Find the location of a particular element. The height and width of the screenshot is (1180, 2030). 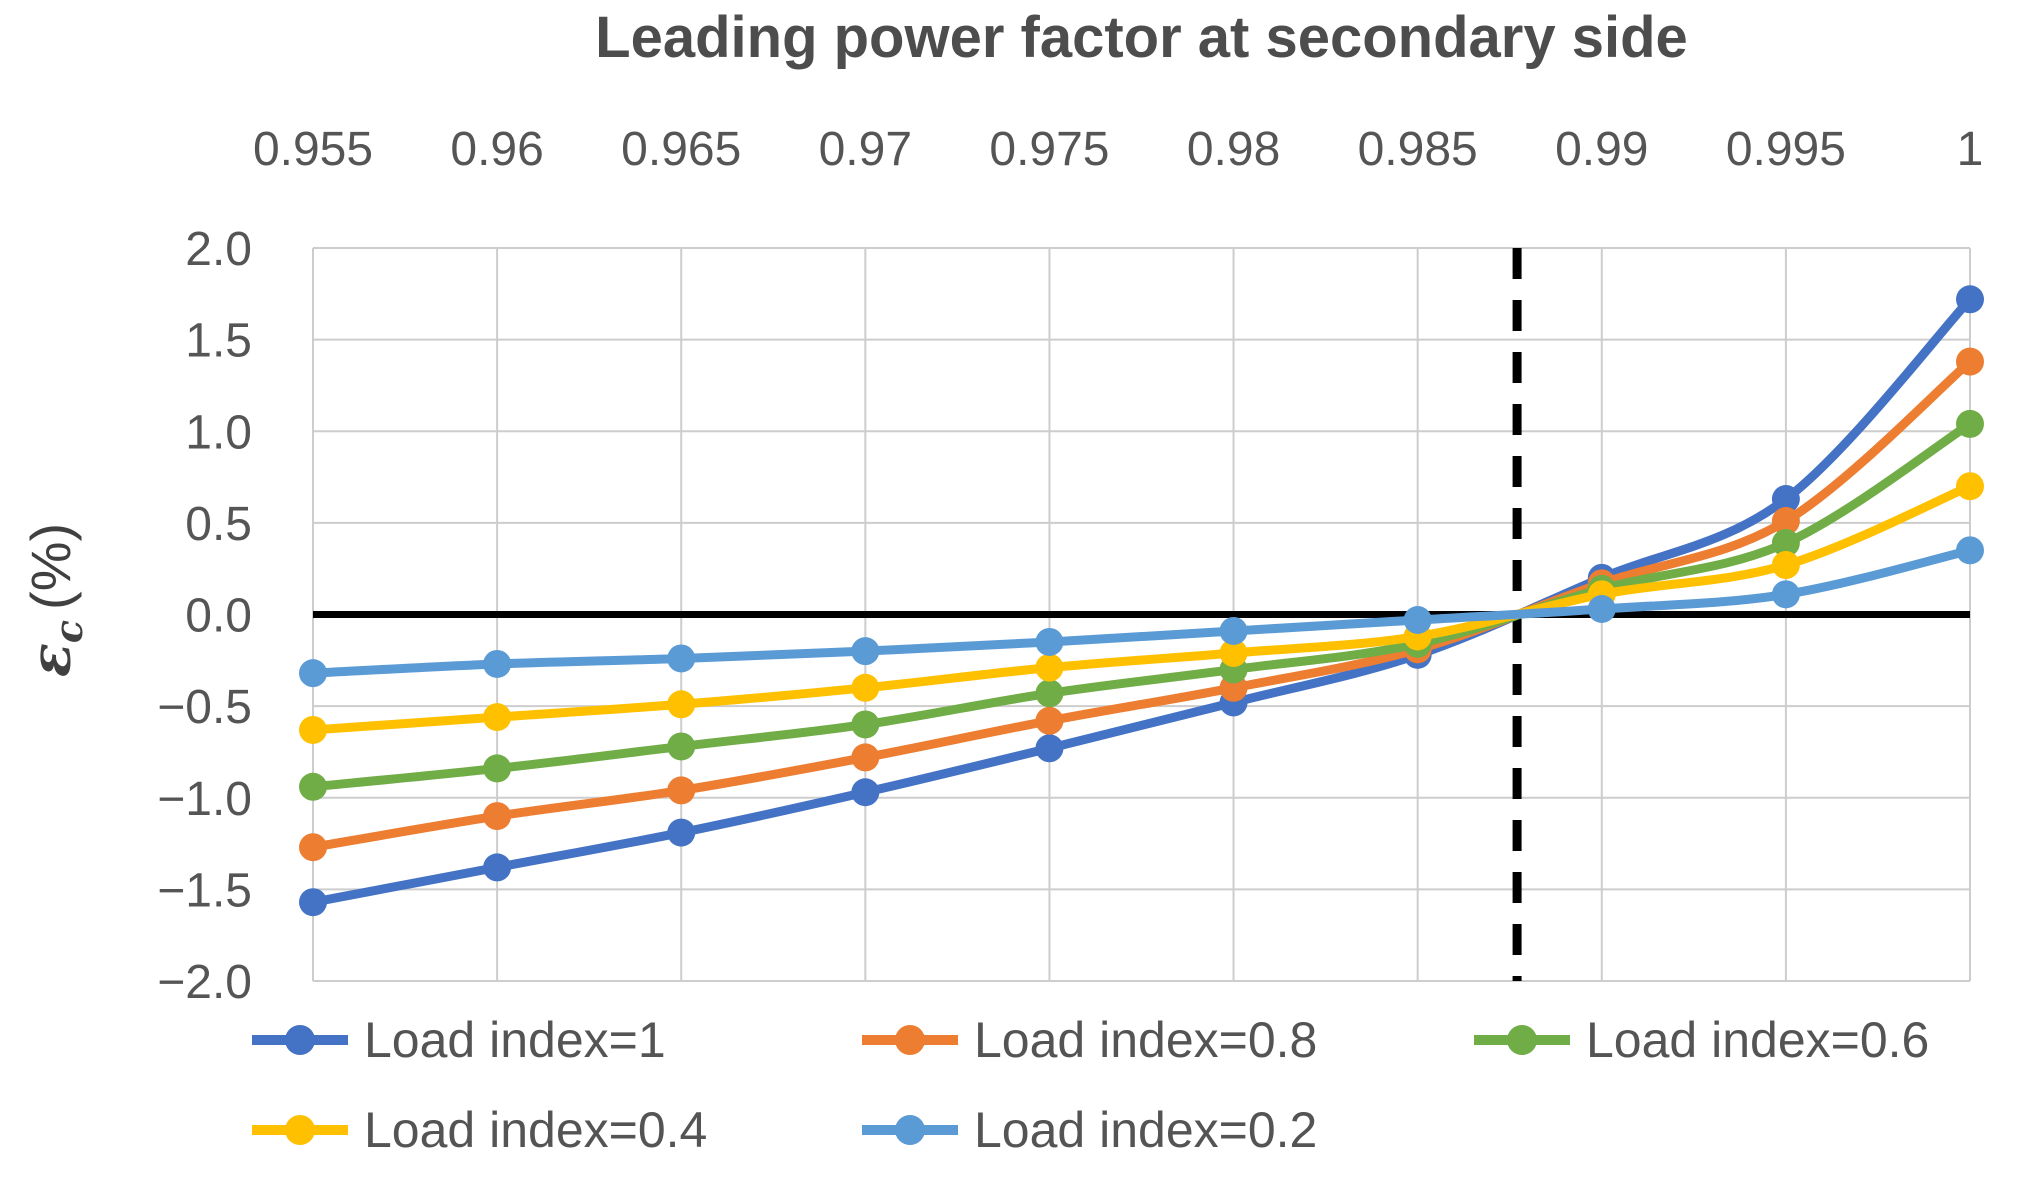

y-axis-tick-label: −1.5 is located at coordinates (204, 890).